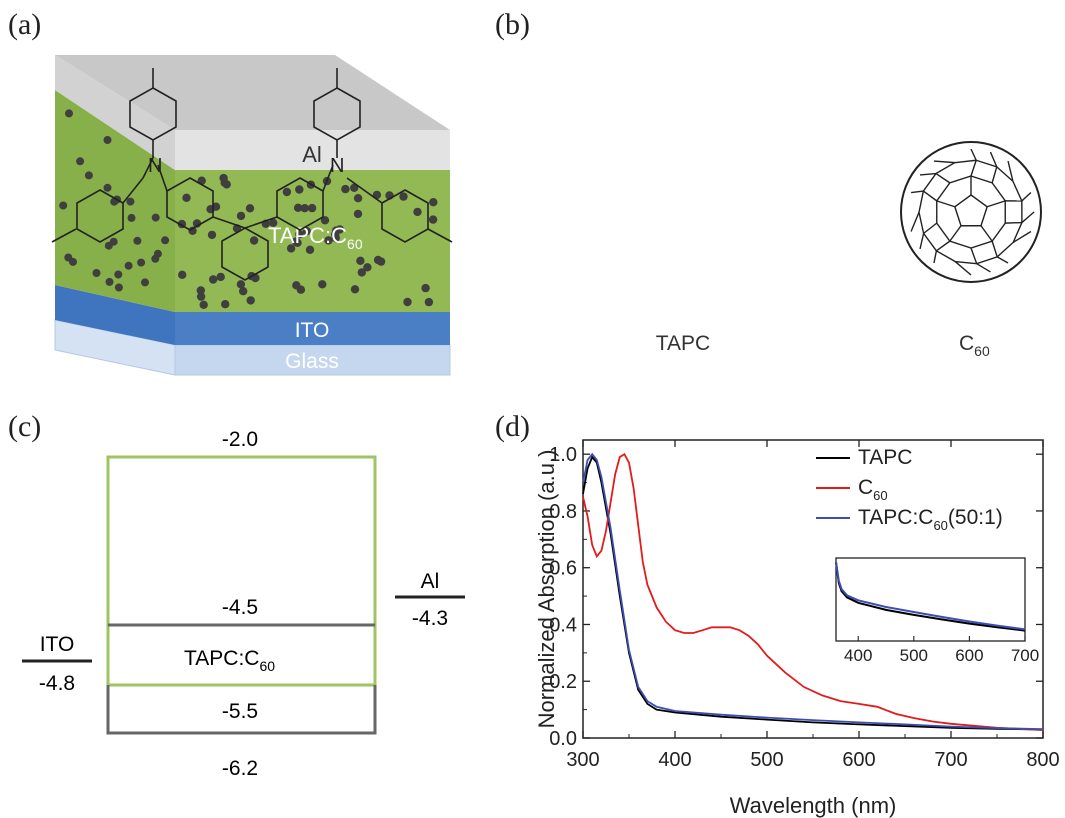  I want to click on panel-a-label: (a), so click(25, 24).